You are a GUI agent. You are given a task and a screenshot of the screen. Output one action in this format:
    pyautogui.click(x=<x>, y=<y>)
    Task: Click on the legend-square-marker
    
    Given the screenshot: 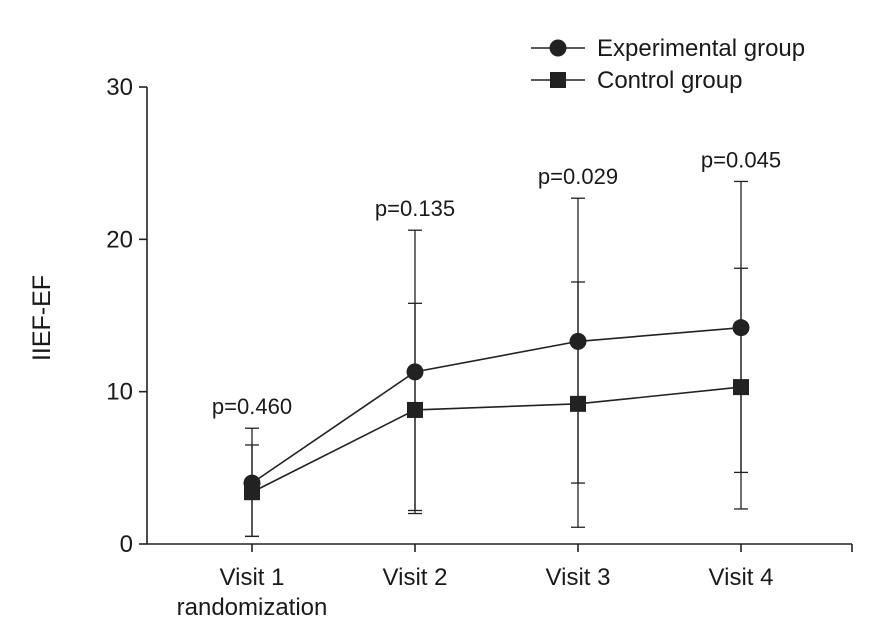 What is the action you would take?
    pyautogui.click(x=558, y=80)
    